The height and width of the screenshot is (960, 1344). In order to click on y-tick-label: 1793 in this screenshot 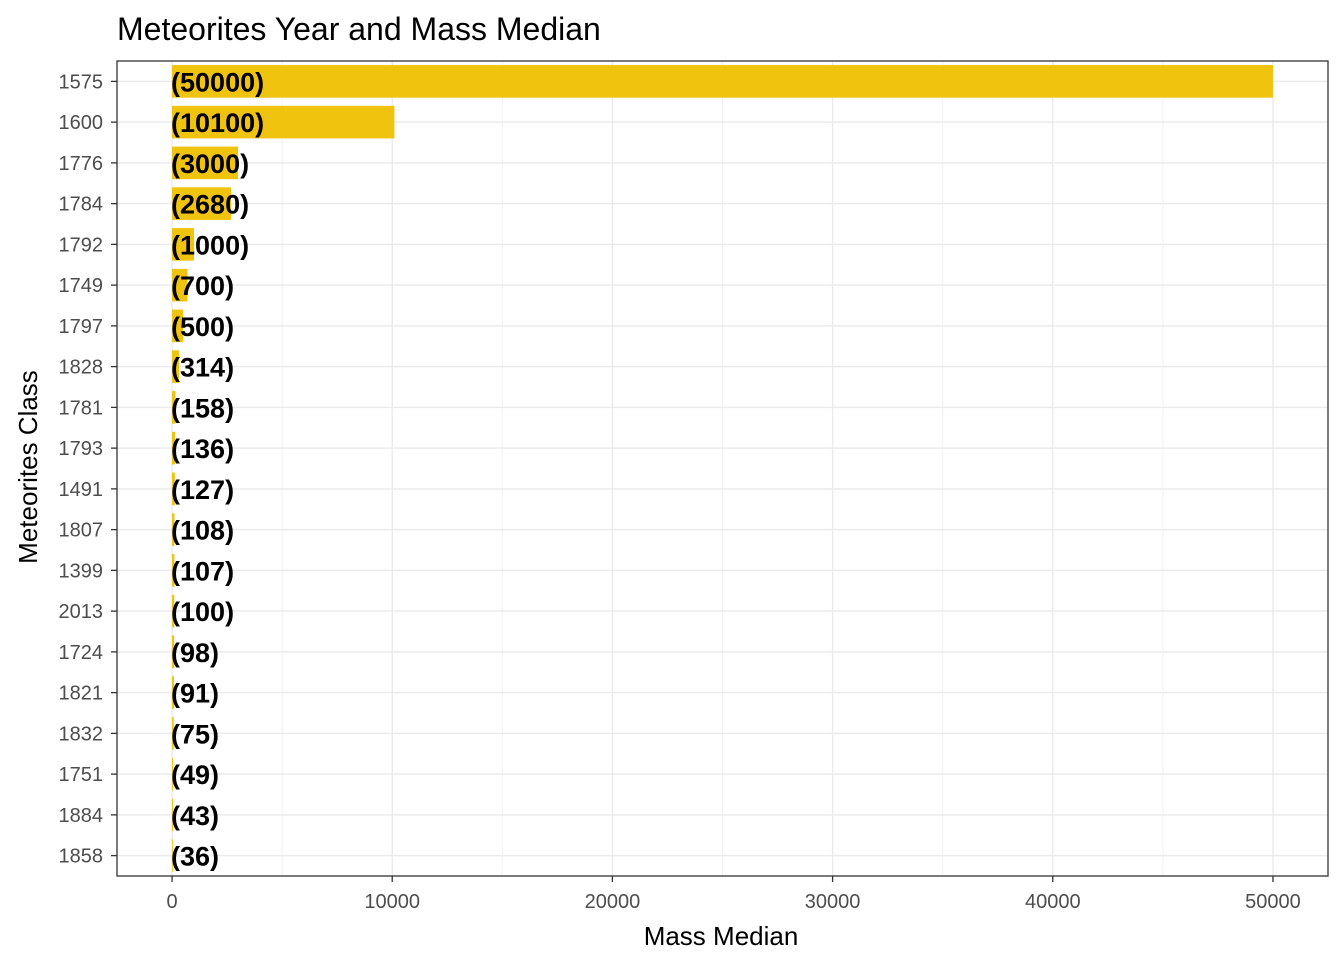, I will do `click(81, 449)`.